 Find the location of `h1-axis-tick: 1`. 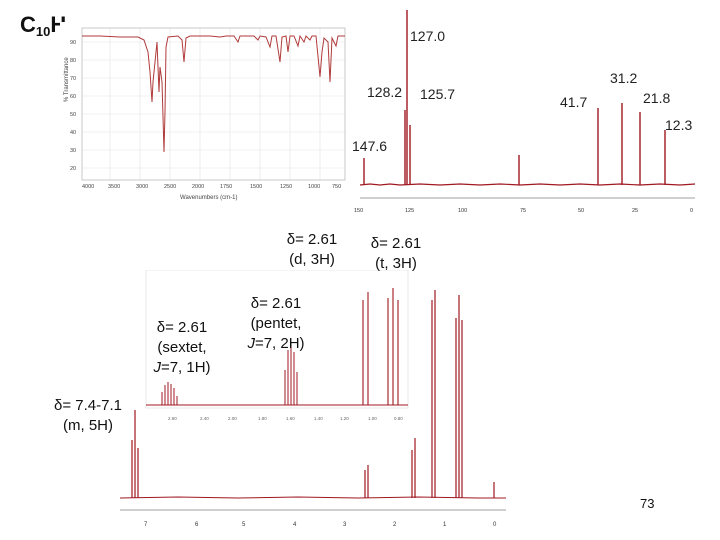

h1-axis-tick: 1 is located at coordinates (445, 525).